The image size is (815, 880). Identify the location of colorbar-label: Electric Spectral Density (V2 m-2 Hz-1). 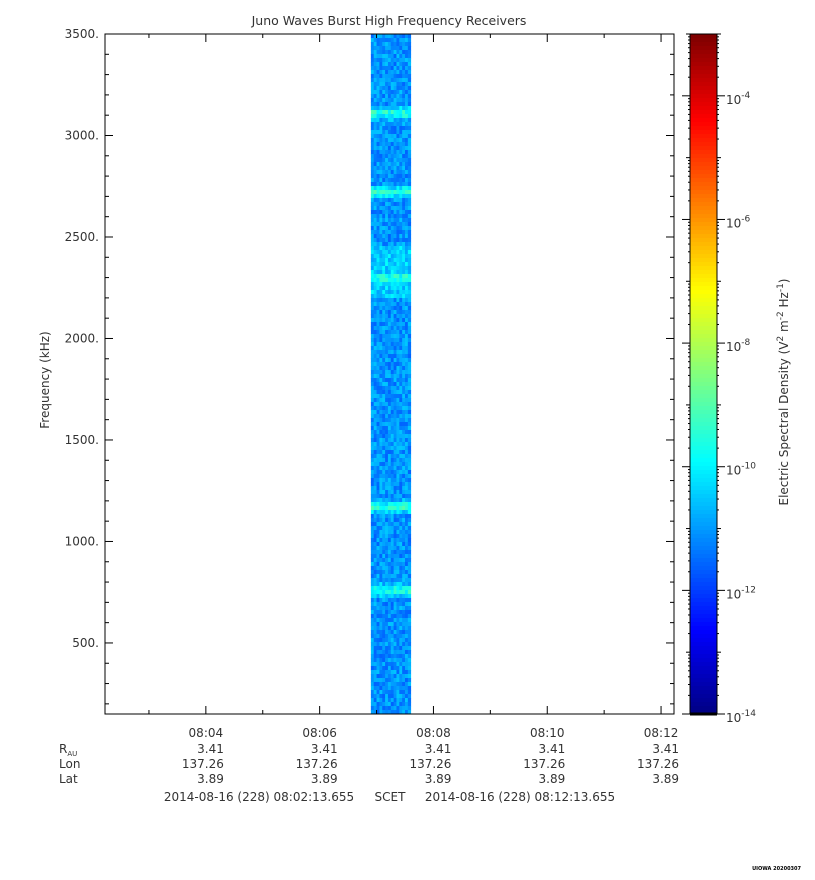
(783, 391).